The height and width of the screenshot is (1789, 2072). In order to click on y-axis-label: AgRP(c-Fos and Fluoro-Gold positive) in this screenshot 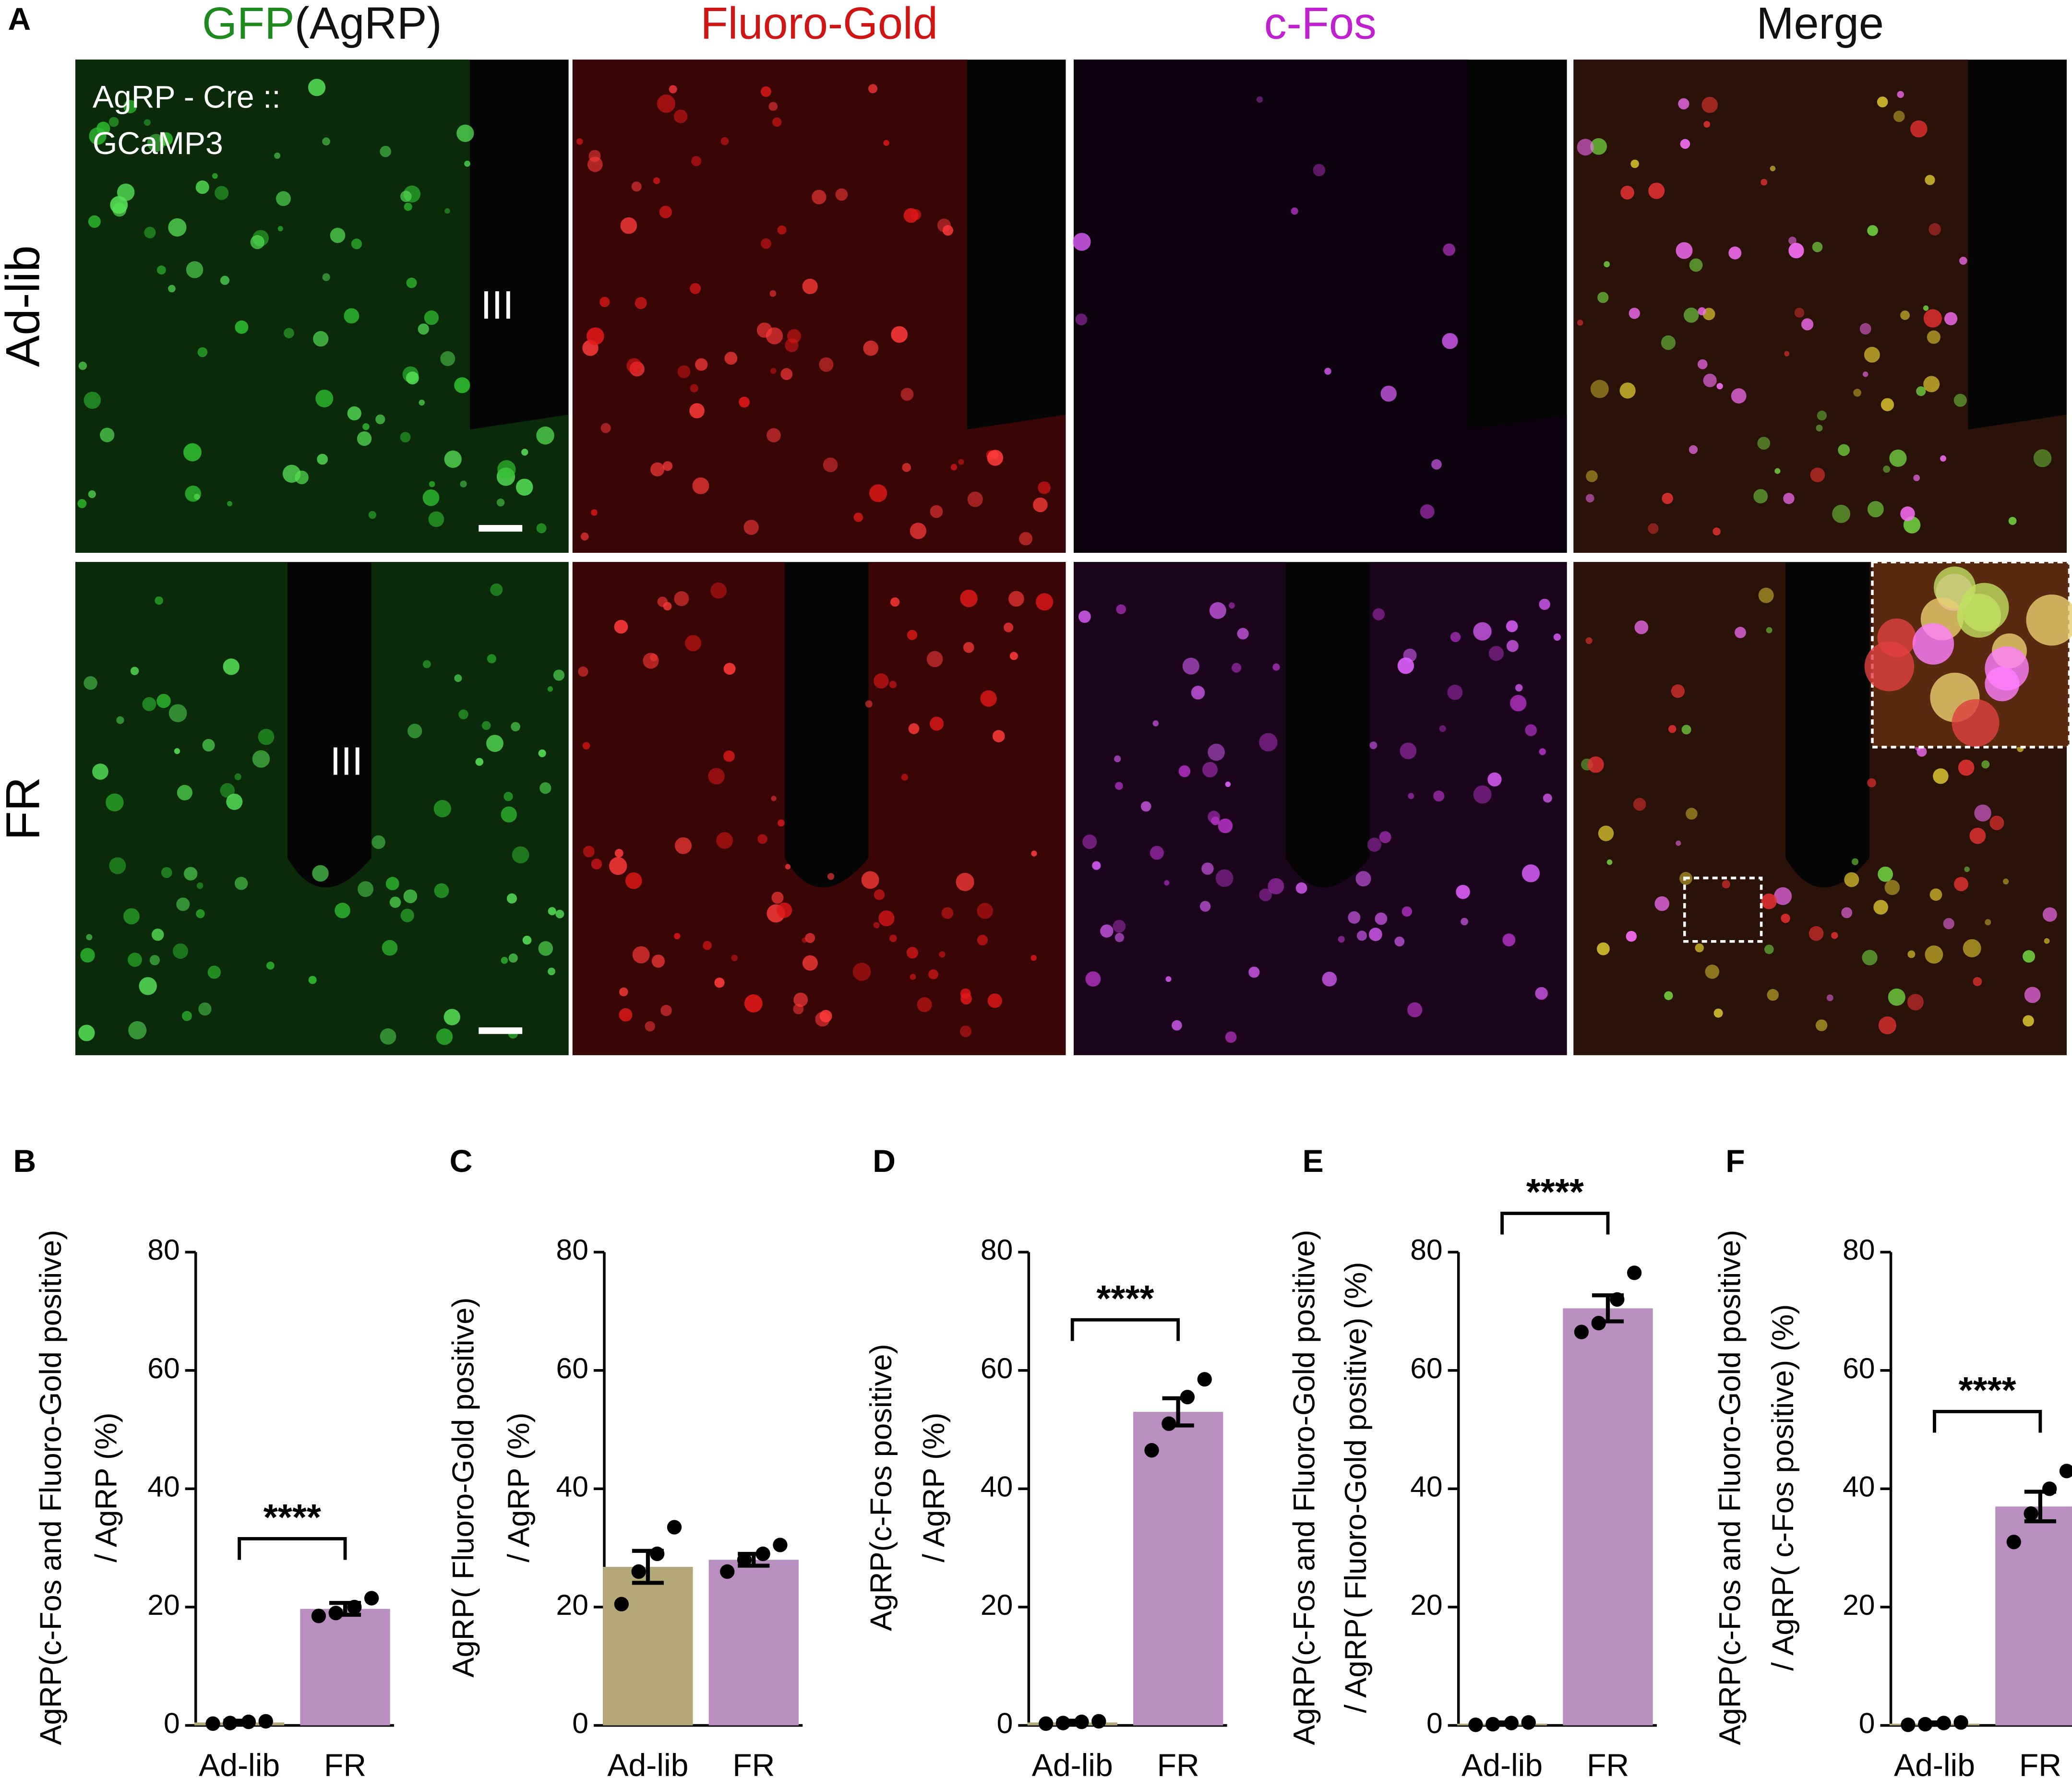, I will do `click(1304, 1487)`.